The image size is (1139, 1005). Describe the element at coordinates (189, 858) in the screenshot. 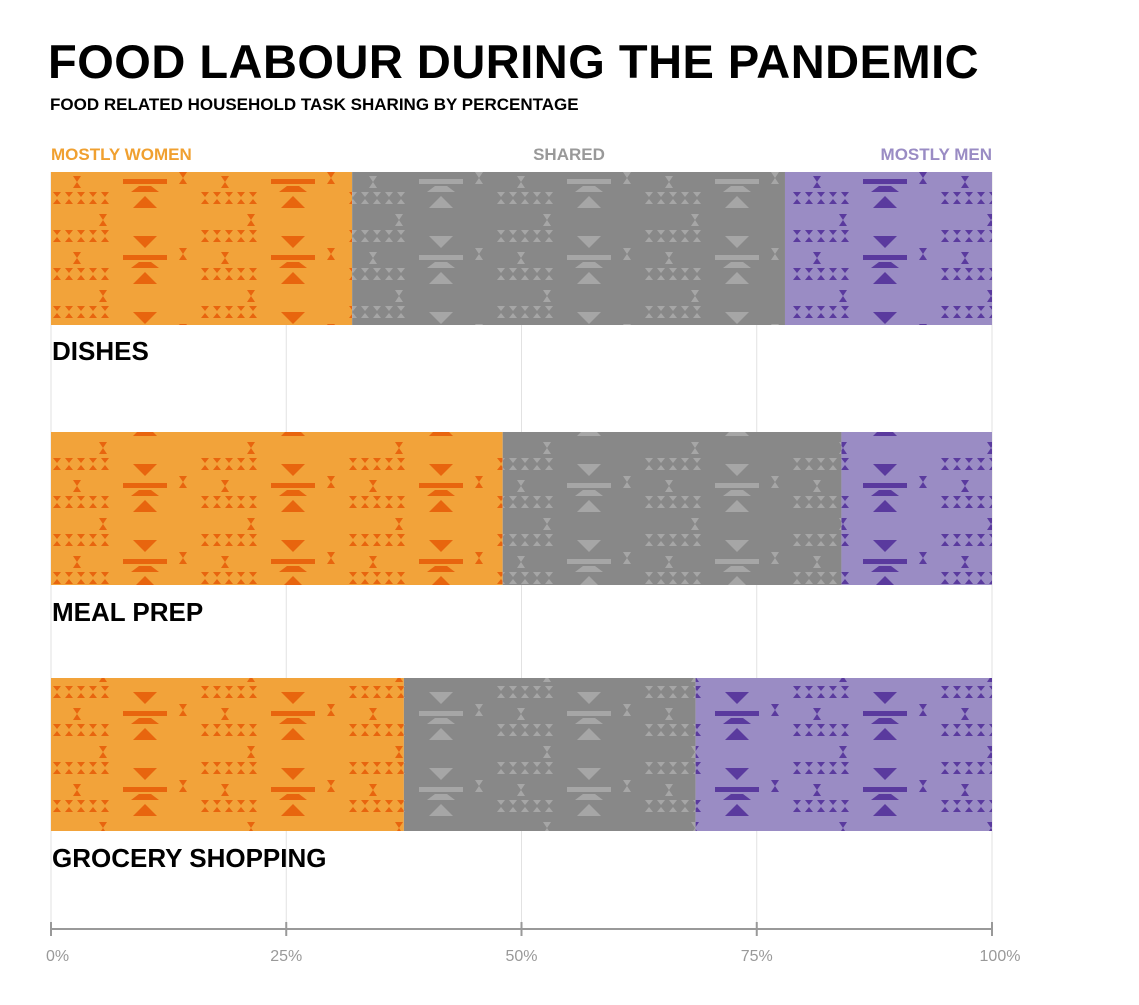

I see `category-label-grocery-shopping: GROCERY SHOPPING` at that location.